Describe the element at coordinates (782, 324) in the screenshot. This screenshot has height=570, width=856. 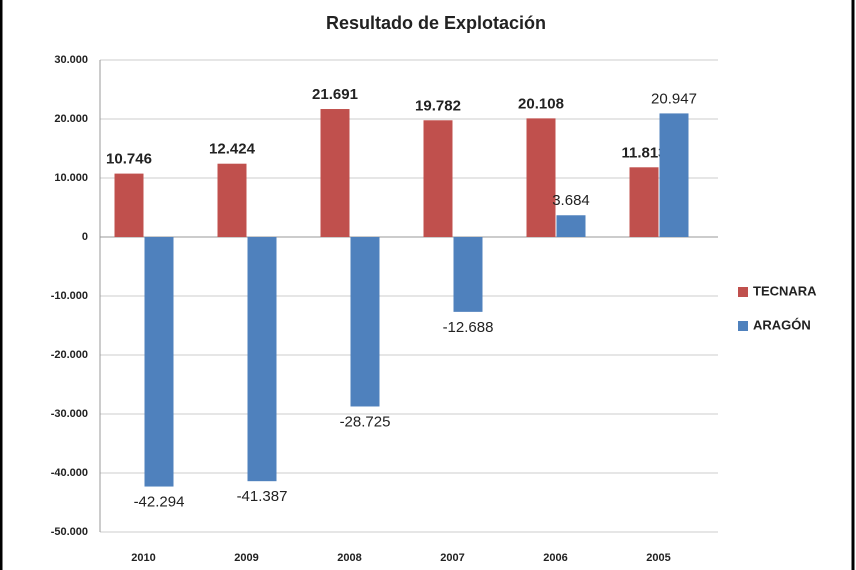
I see `legend-label: ARAGÓN` at that location.